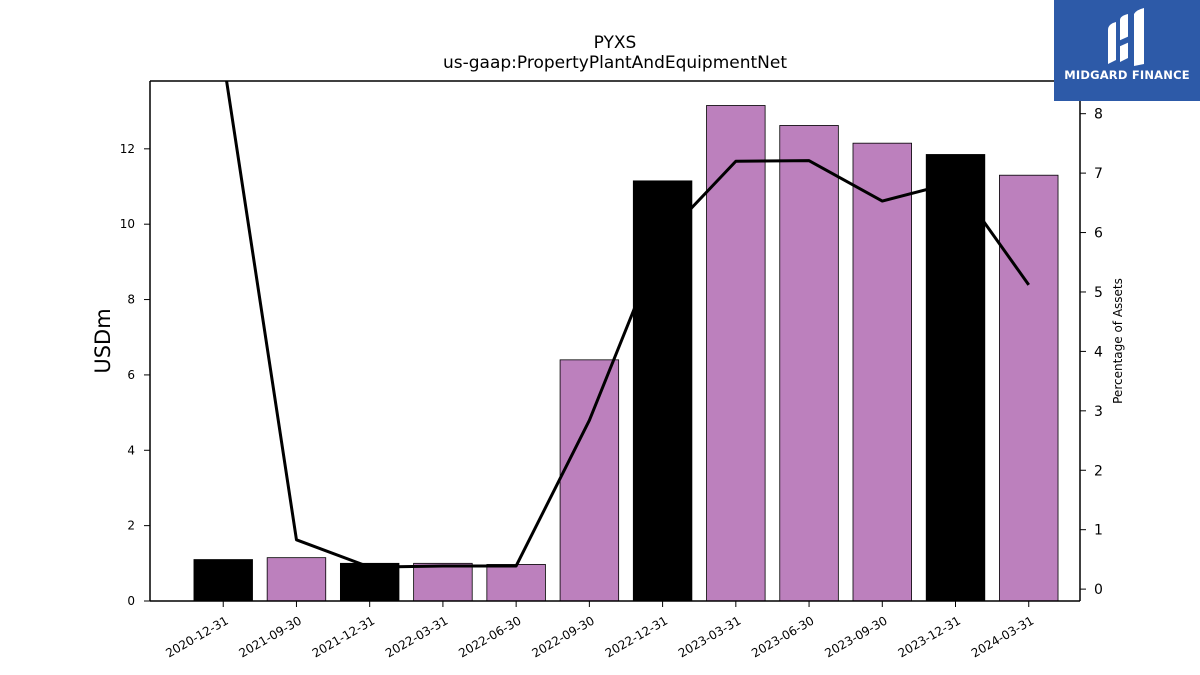 Image resolution: width=1200 pixels, height=675 pixels. What do you see at coordinates (489, 636) in the screenshot?
I see `x-tick-label: 2022-06-30` at bounding box center [489, 636].